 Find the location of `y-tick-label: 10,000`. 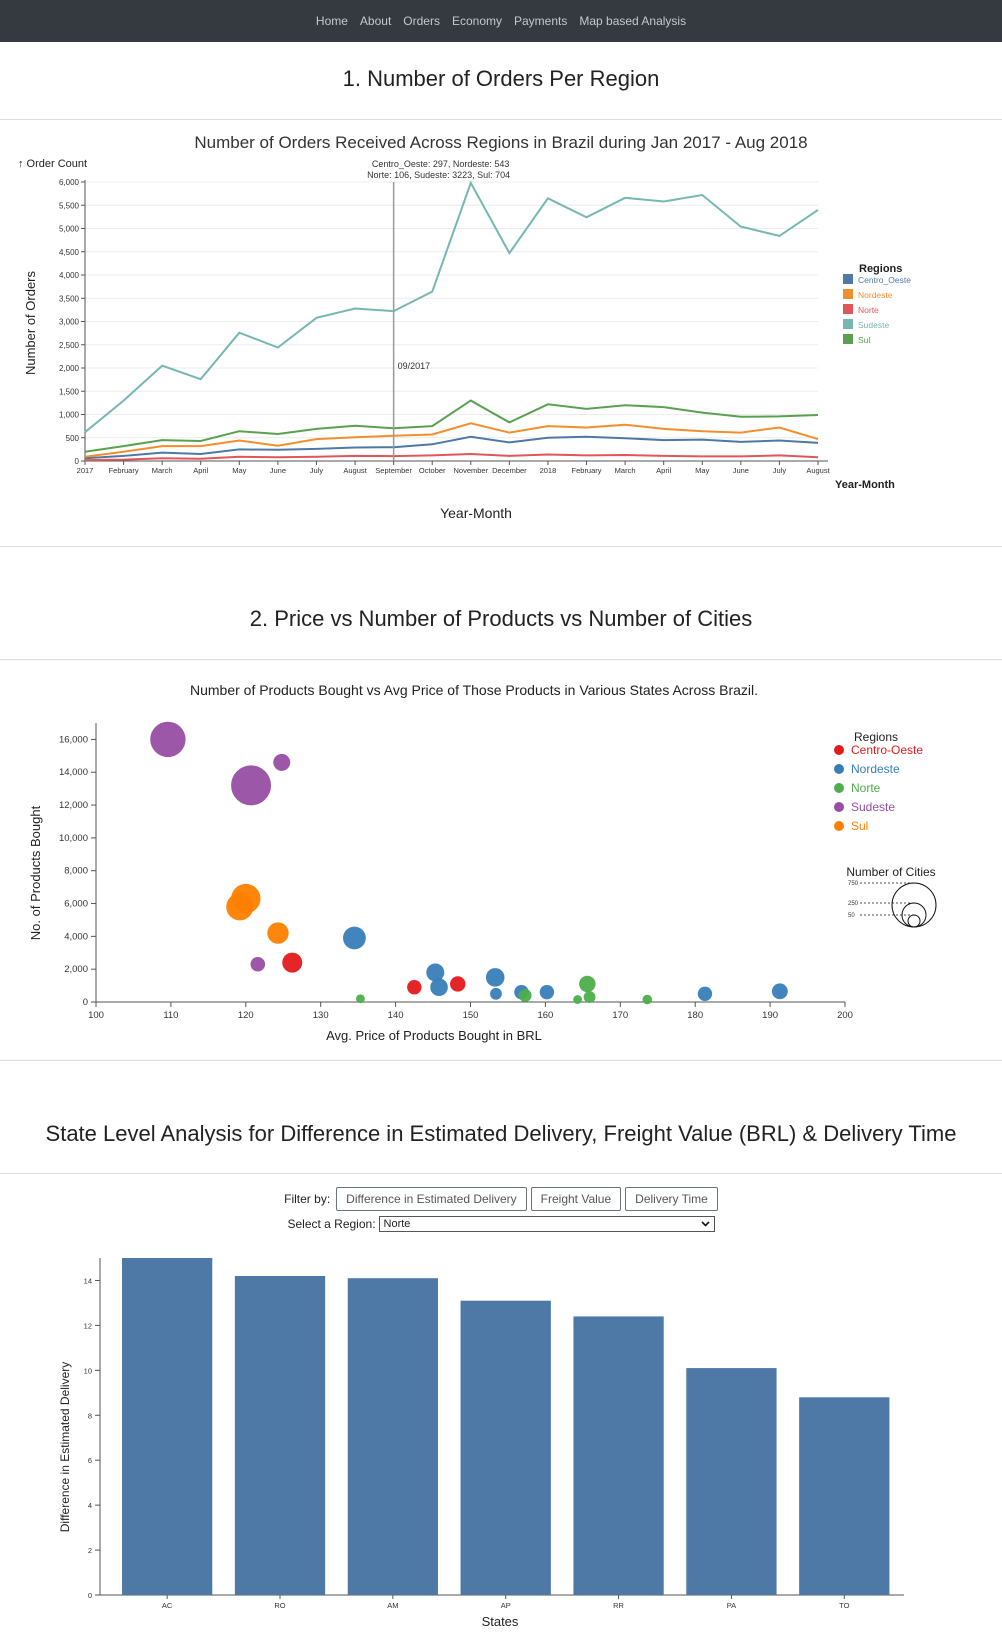

y-tick-label: 10,000 is located at coordinates (73, 838).